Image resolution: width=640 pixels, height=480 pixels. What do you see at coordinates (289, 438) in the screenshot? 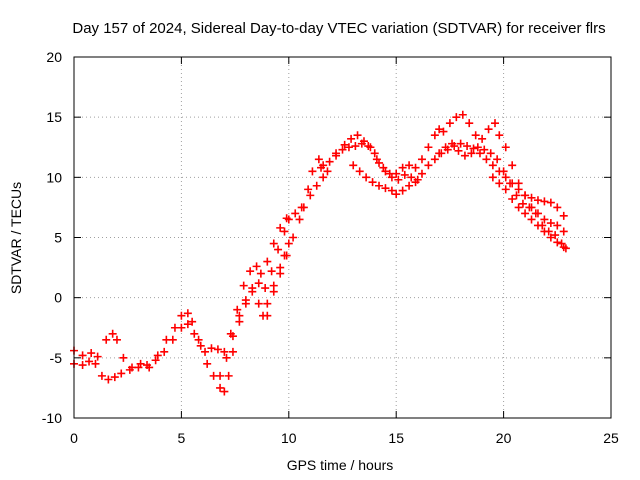
I see `x-tick-label: 10` at bounding box center [289, 438].